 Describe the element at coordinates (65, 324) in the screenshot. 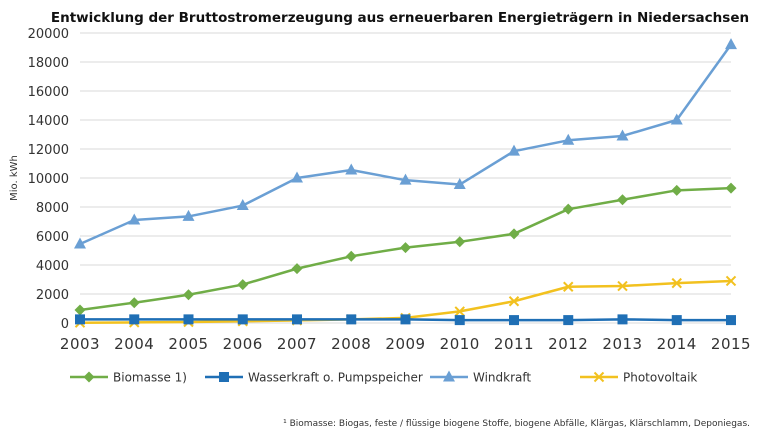

I see `y-tick-label: 0` at that location.